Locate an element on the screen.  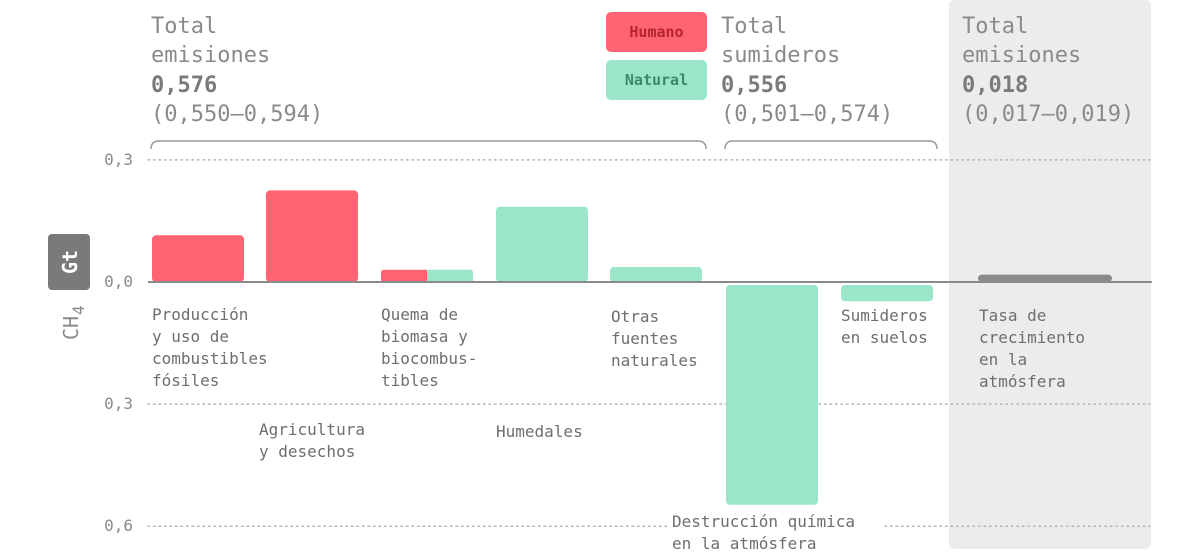
total-block: Total emisiones 0,576 (0,550–0,594) is located at coordinates (237, 70).